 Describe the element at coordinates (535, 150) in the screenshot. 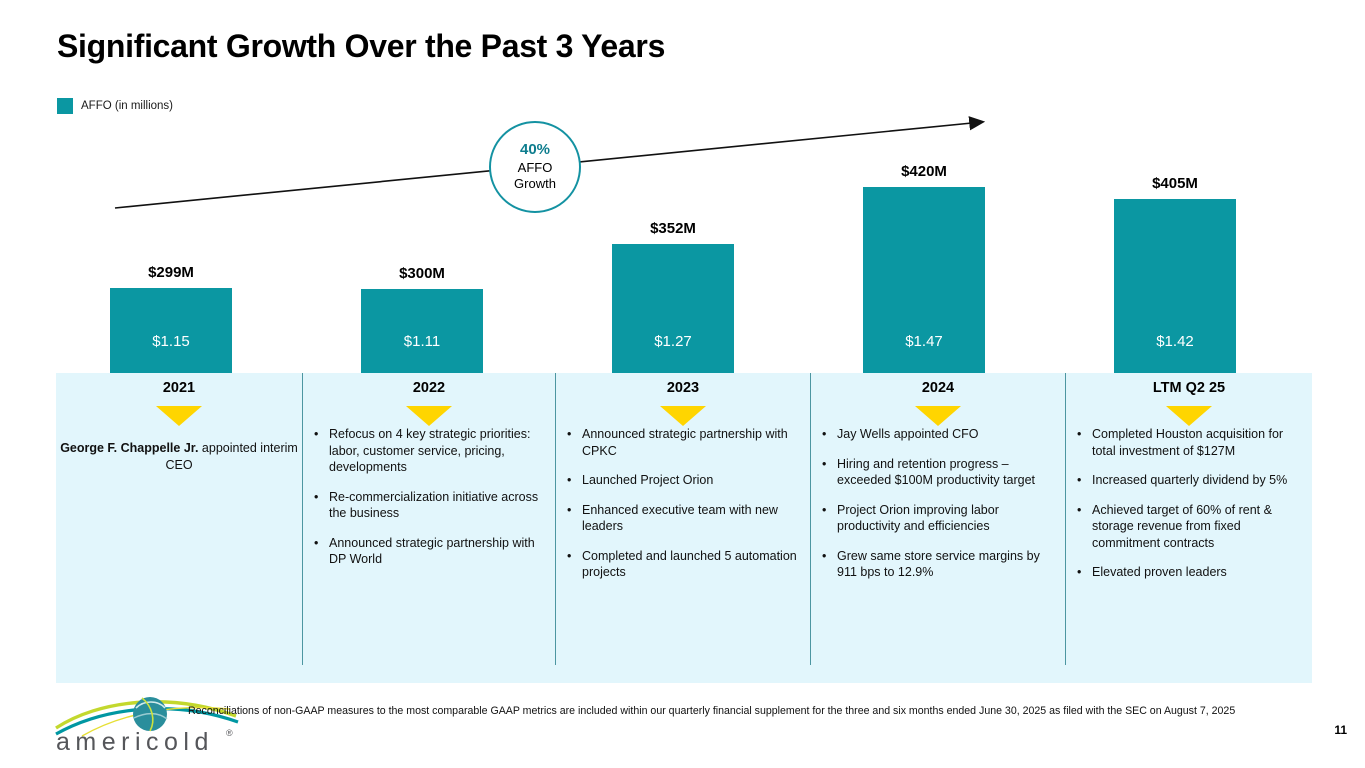

I see `growth-percent: 40%` at that location.